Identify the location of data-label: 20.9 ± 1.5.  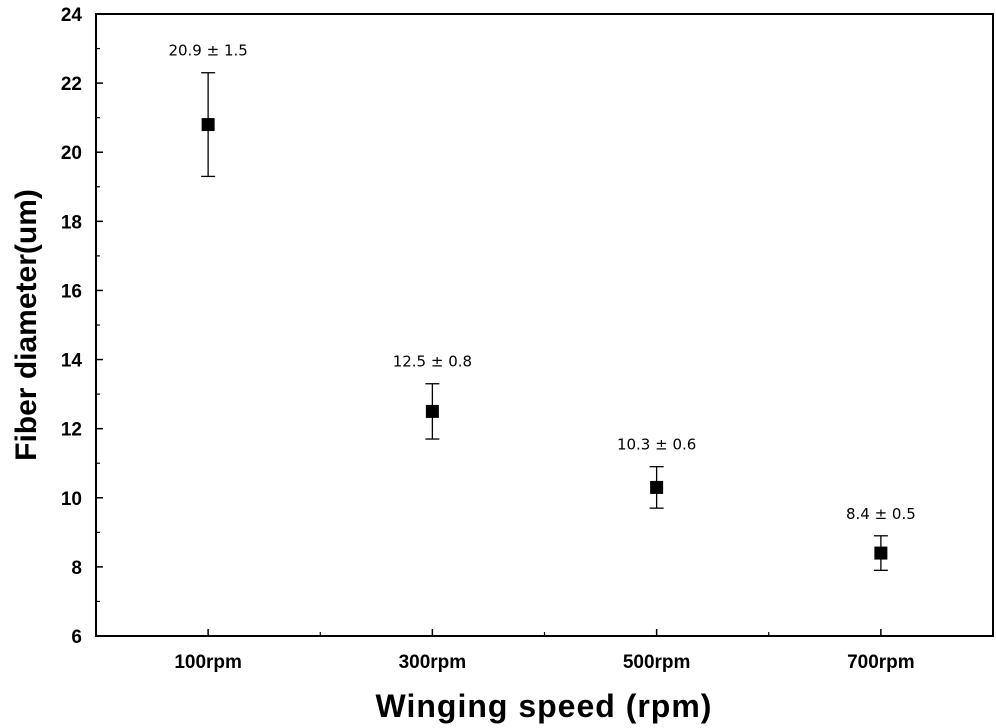
(207, 51).